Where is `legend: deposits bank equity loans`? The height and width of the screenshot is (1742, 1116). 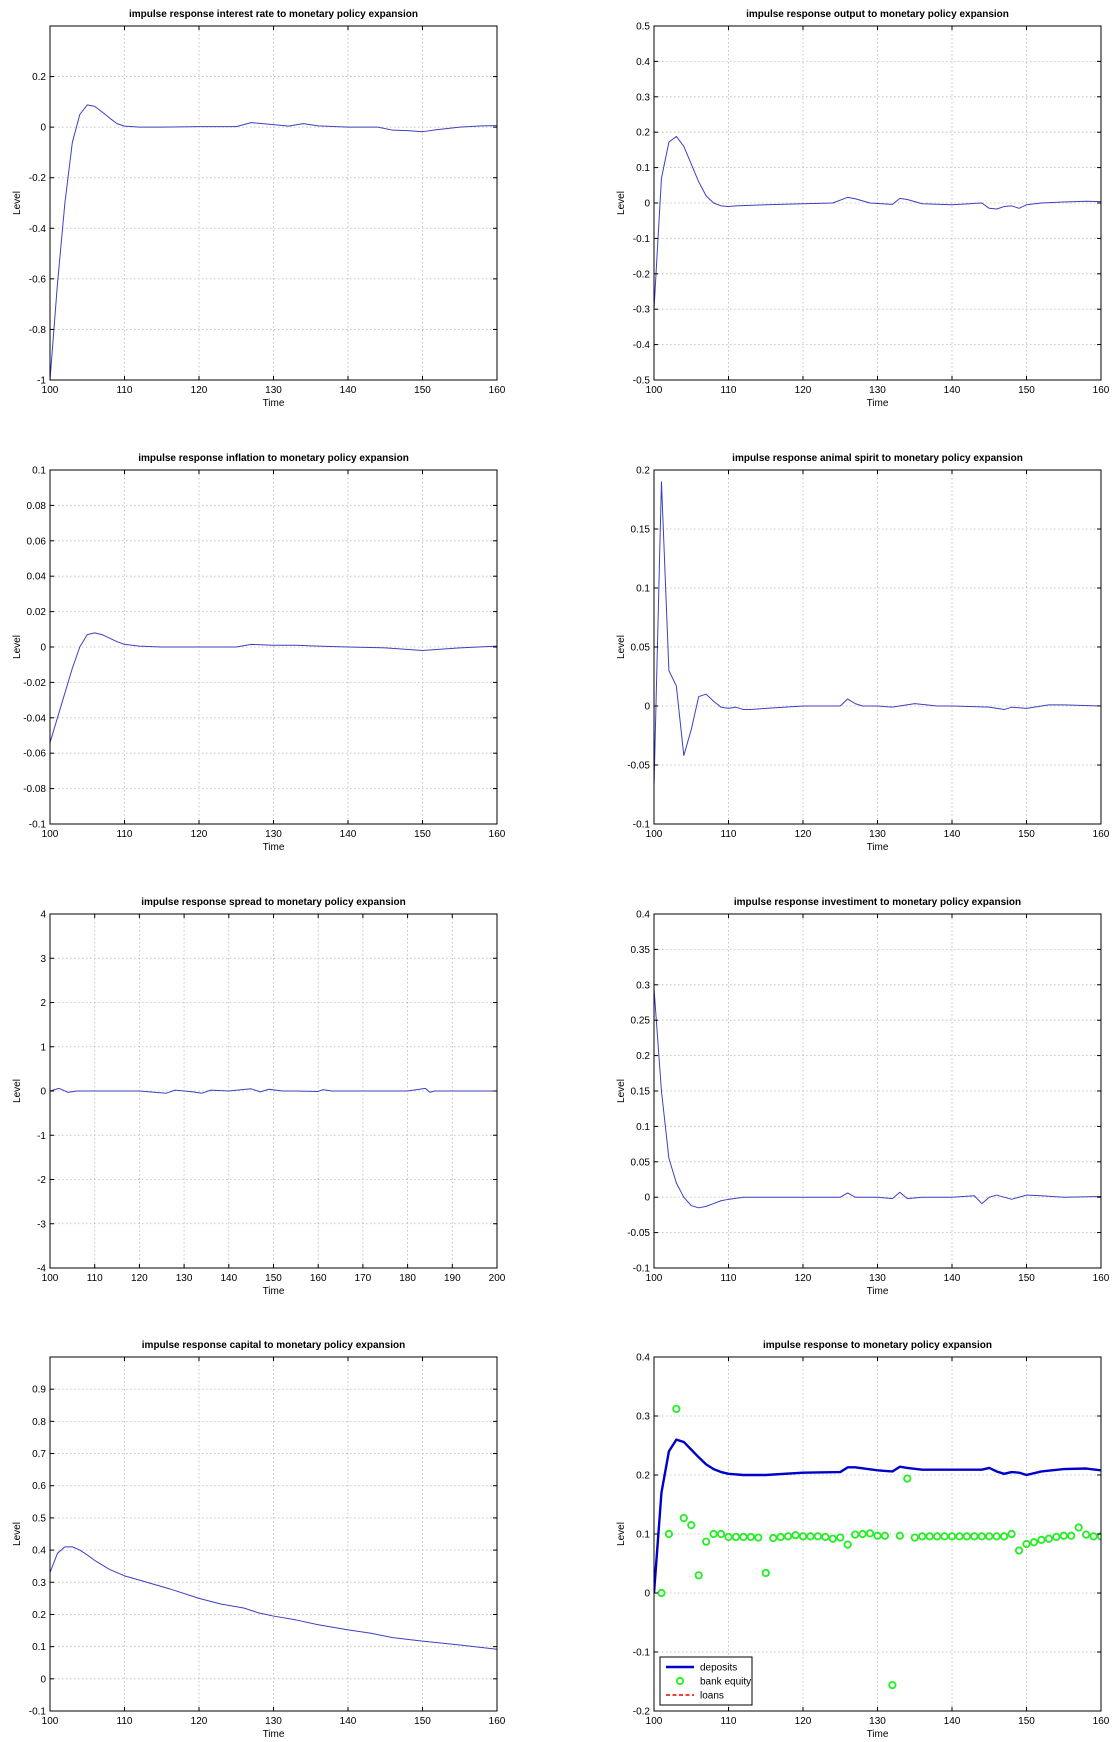 legend: deposits bank equity loans is located at coordinates (706, 1681).